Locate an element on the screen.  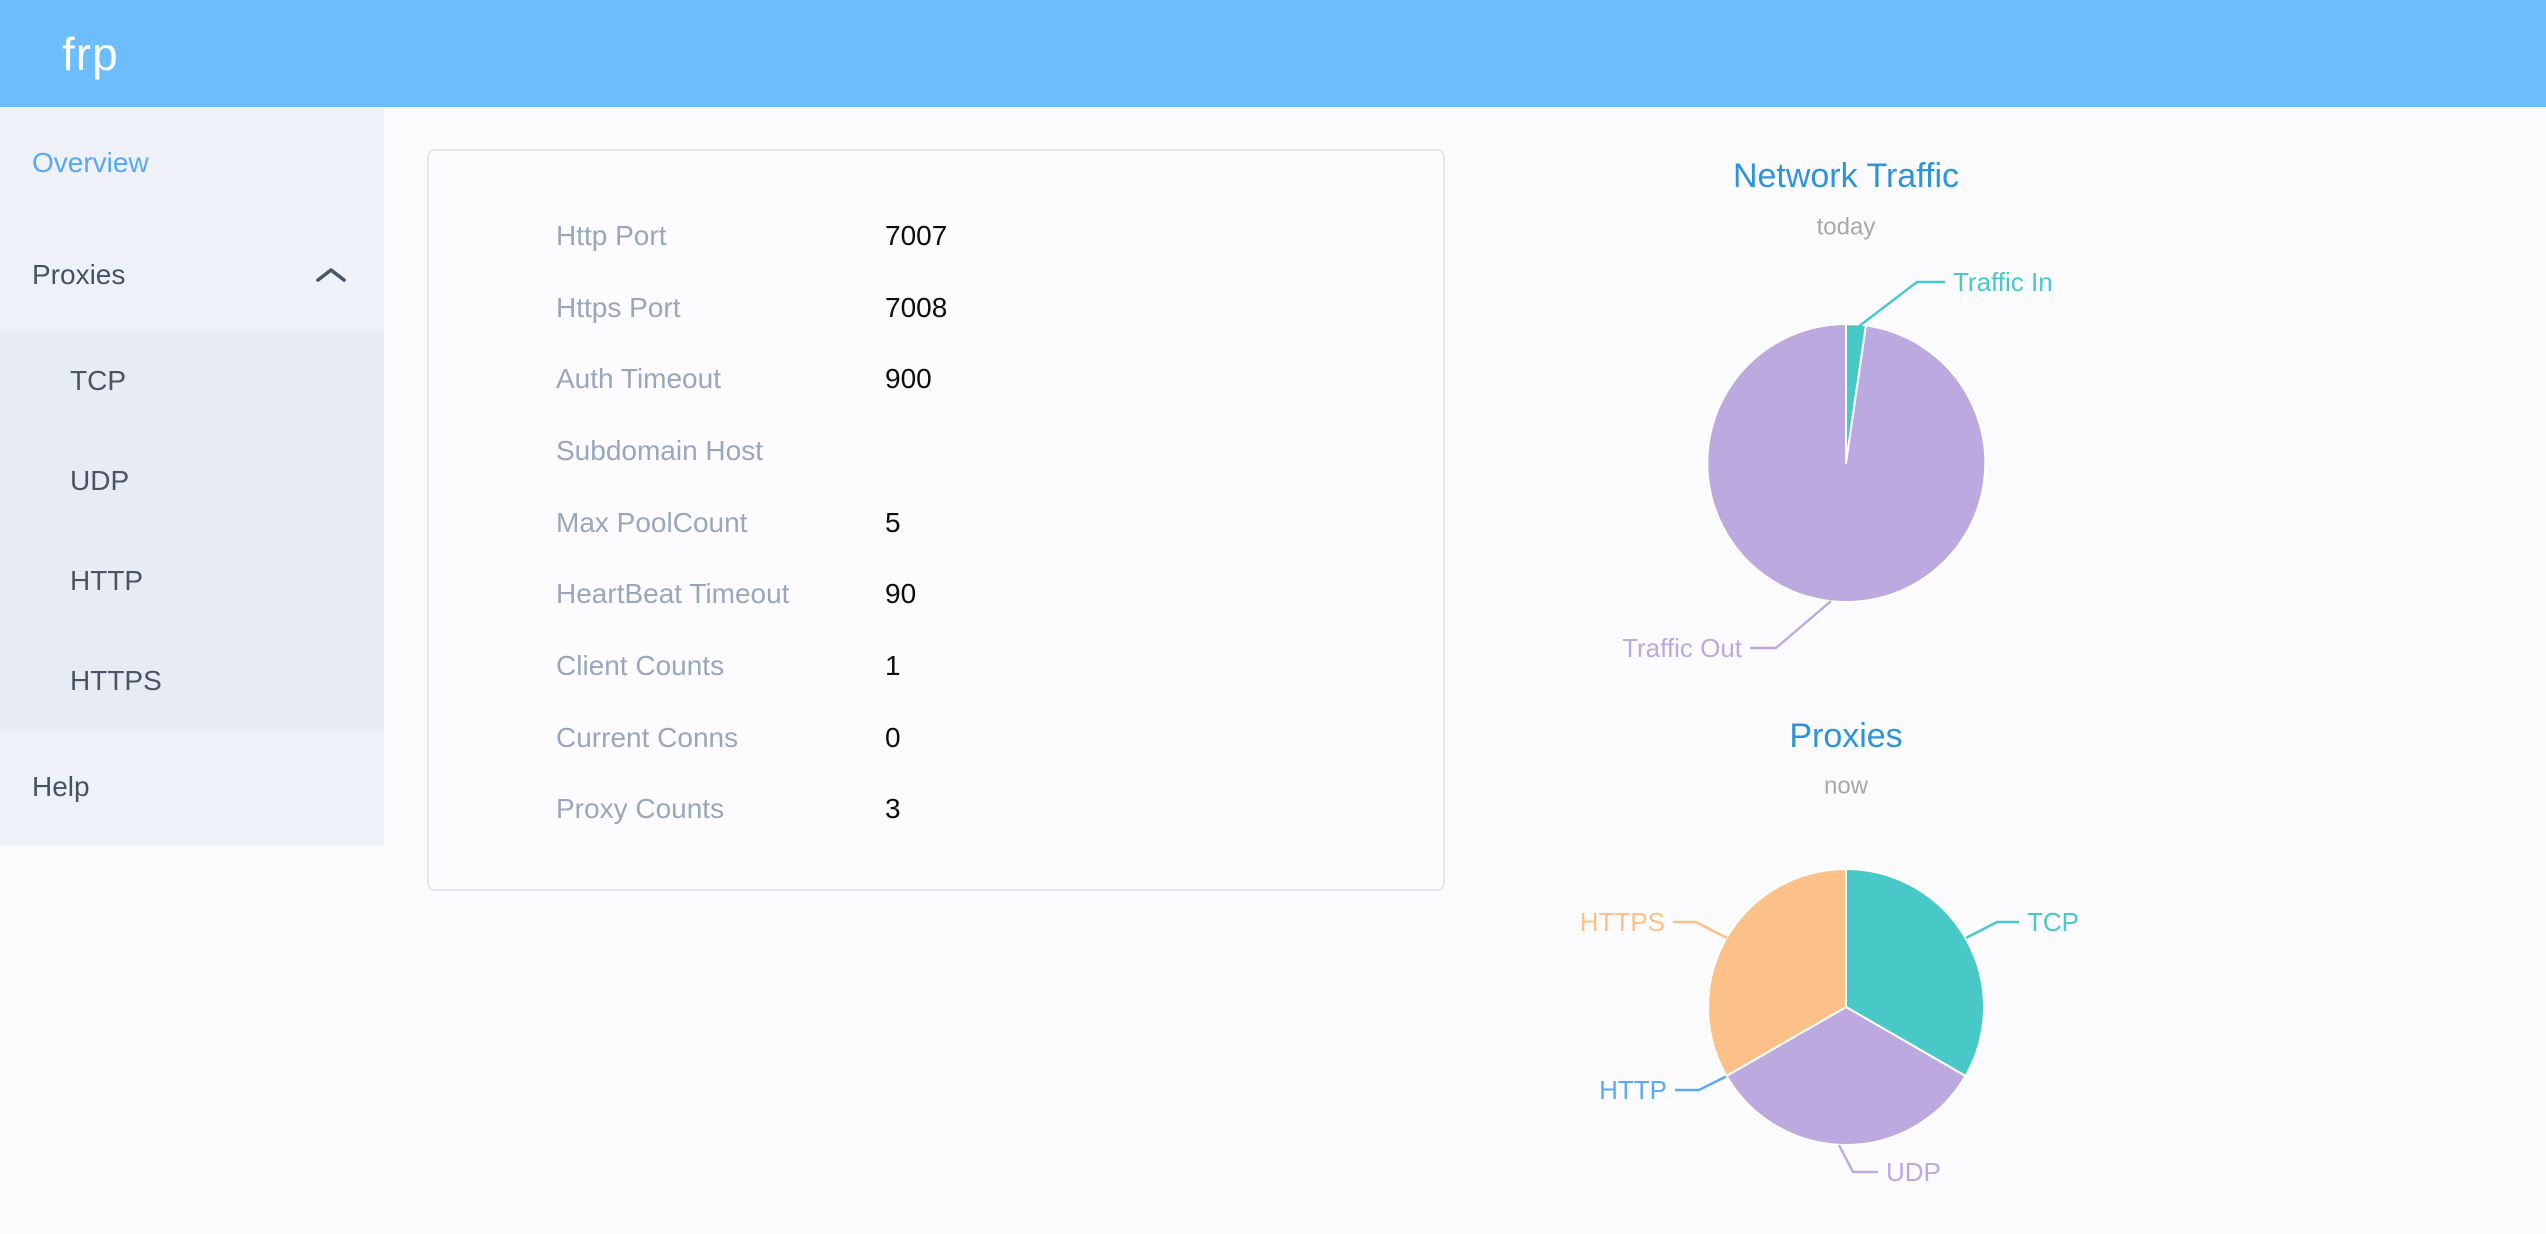
config-row: Subdomain Host is located at coordinates (936, 451).